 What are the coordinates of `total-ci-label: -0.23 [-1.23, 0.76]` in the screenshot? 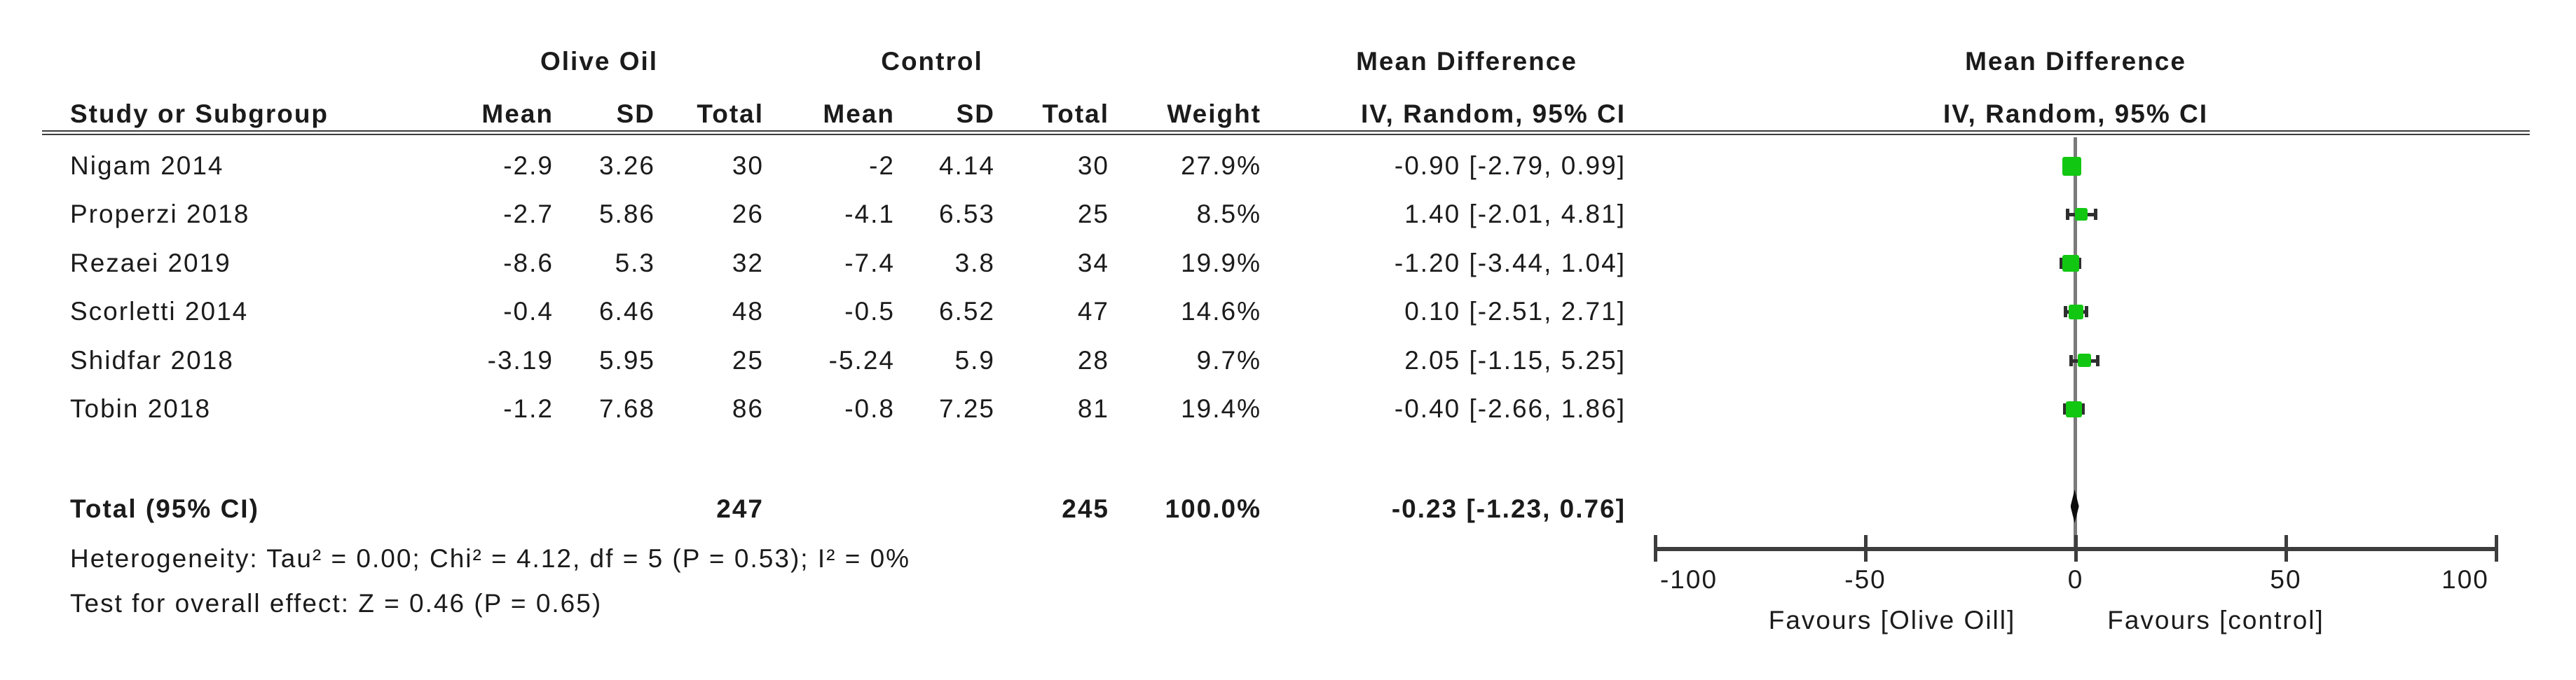 It's located at (1509, 509).